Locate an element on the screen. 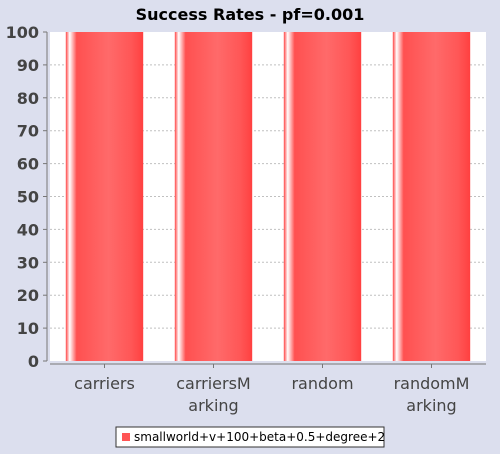 This screenshot has width=500, height=454. x-tick-label: randomM is located at coordinates (432, 383).